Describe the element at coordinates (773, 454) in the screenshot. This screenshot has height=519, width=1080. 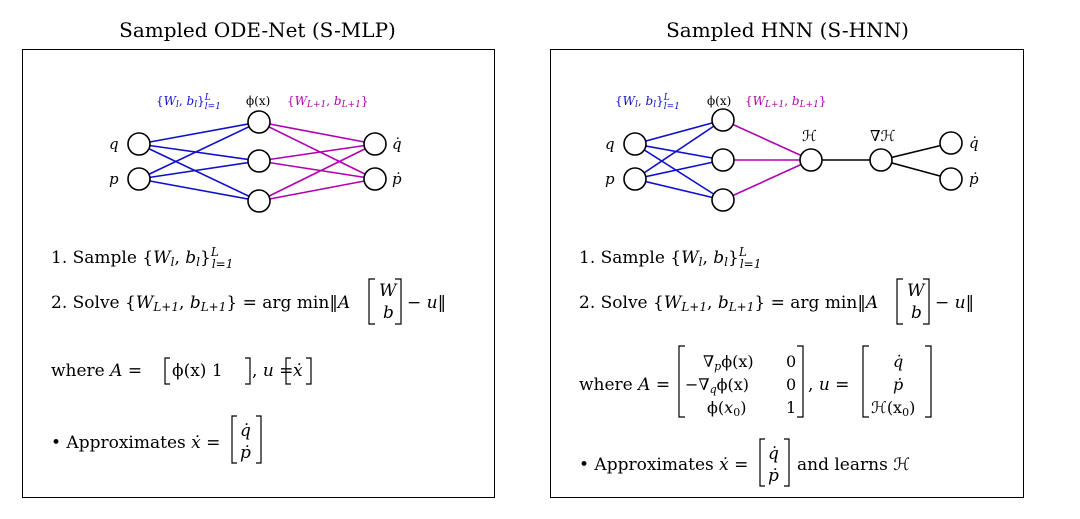
I see `qdot-vec: q̇` at that location.